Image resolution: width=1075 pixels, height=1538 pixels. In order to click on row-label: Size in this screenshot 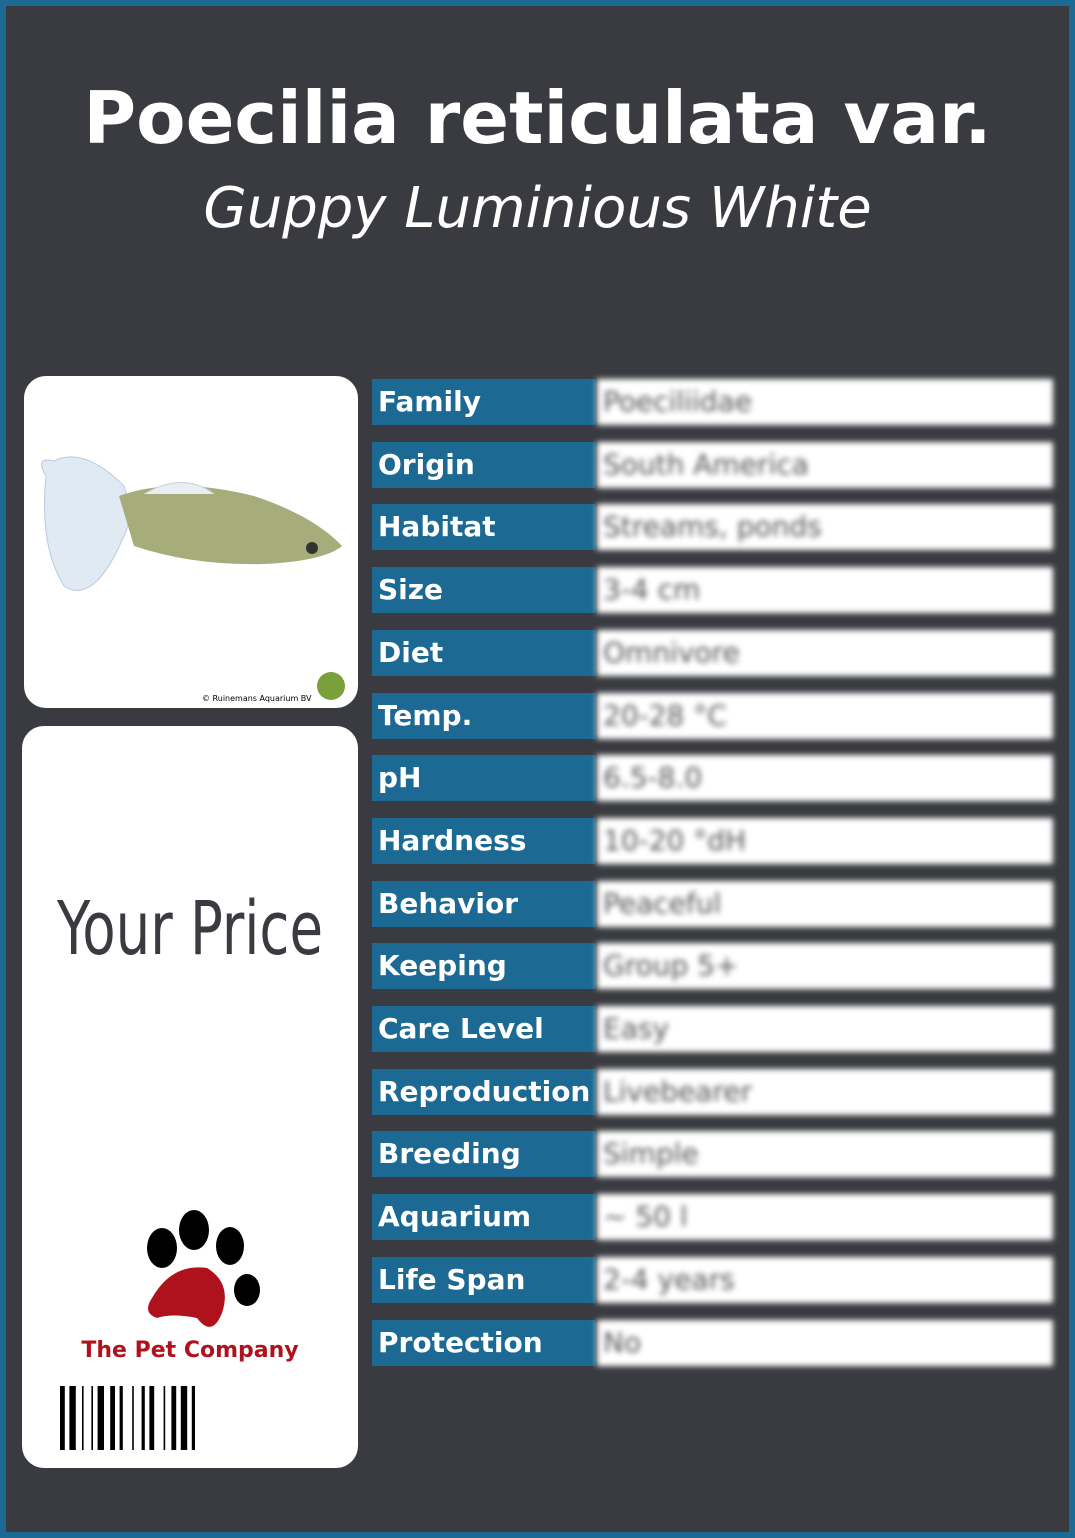, I will do `click(483, 590)`.